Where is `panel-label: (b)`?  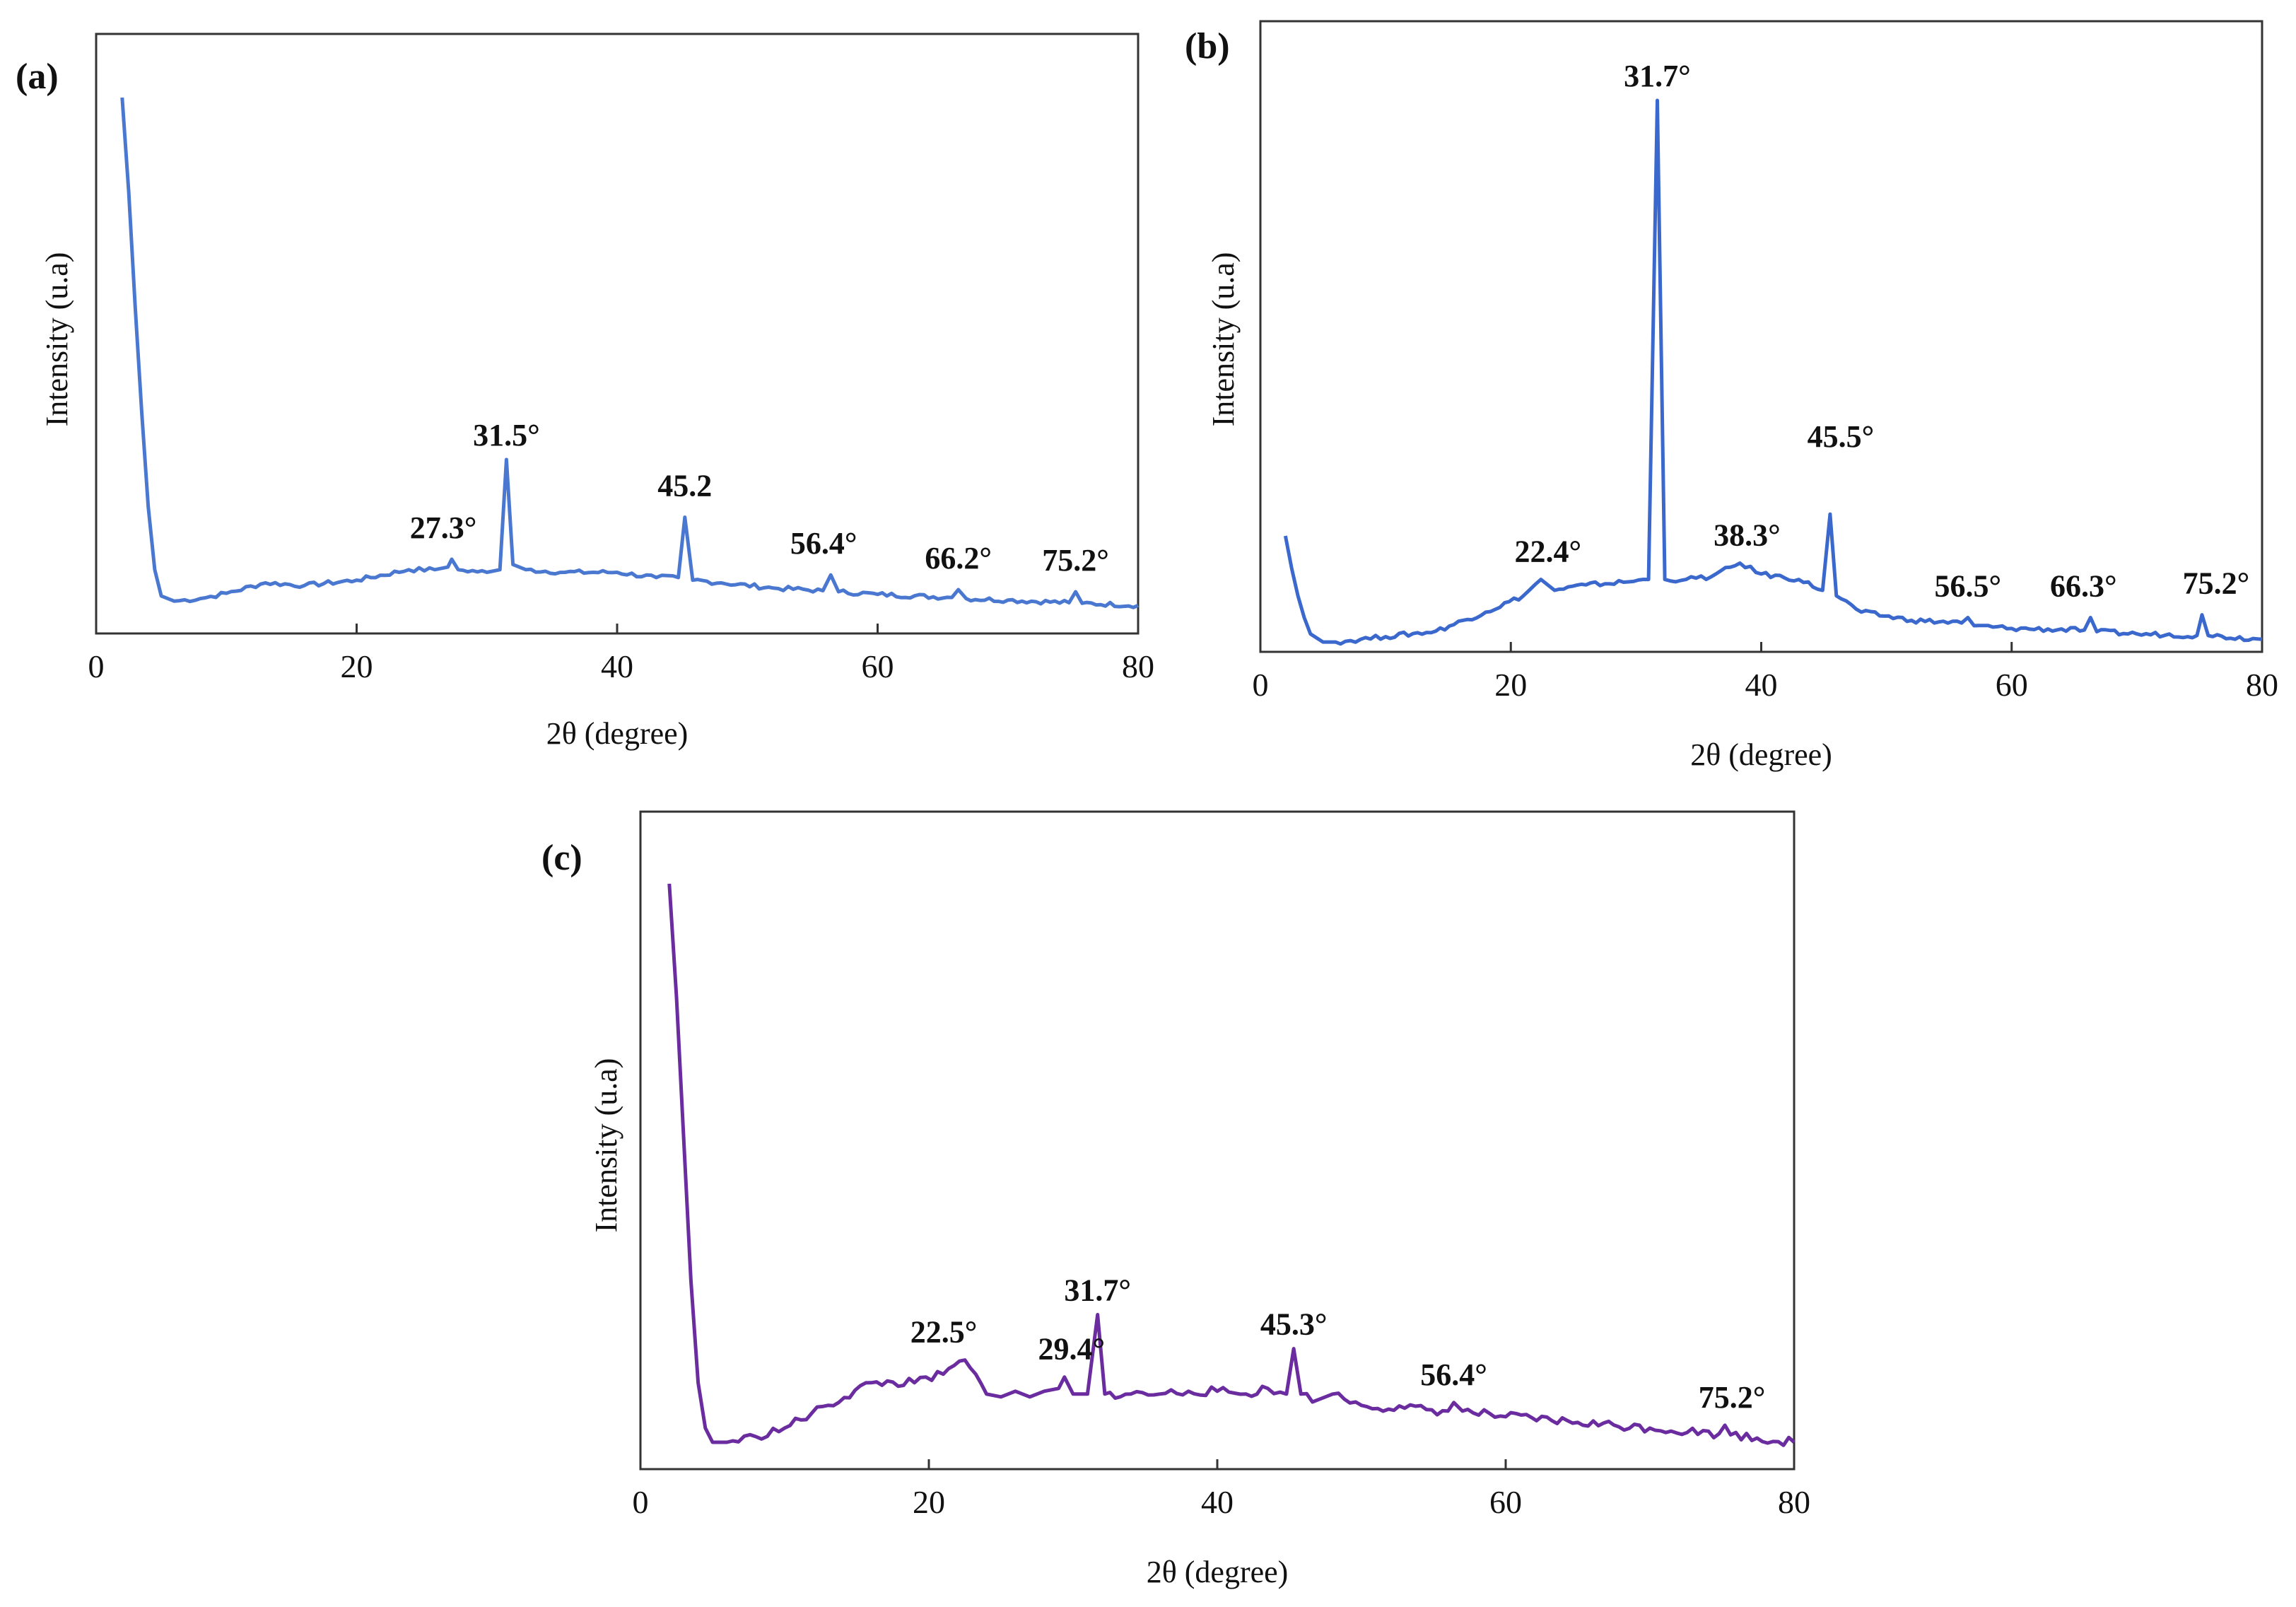 panel-label: (b) is located at coordinates (1207, 46).